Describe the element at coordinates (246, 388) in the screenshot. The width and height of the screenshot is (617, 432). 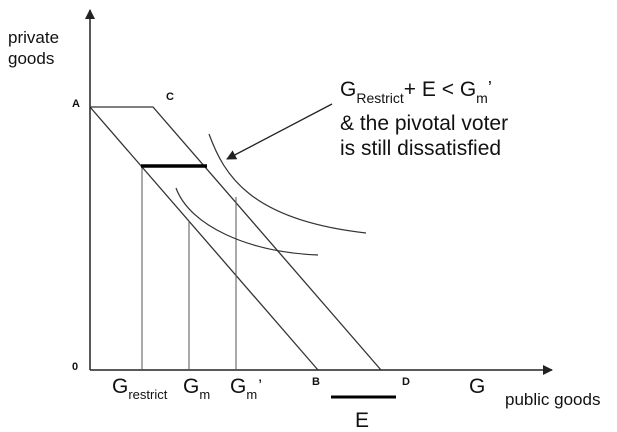
I see `tick-g-m-prime: Gm’` at that location.